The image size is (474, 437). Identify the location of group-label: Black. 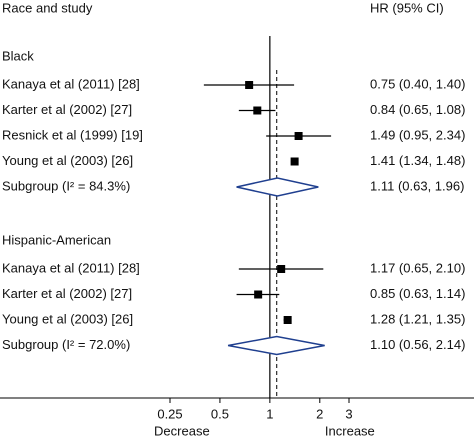
(18, 55).